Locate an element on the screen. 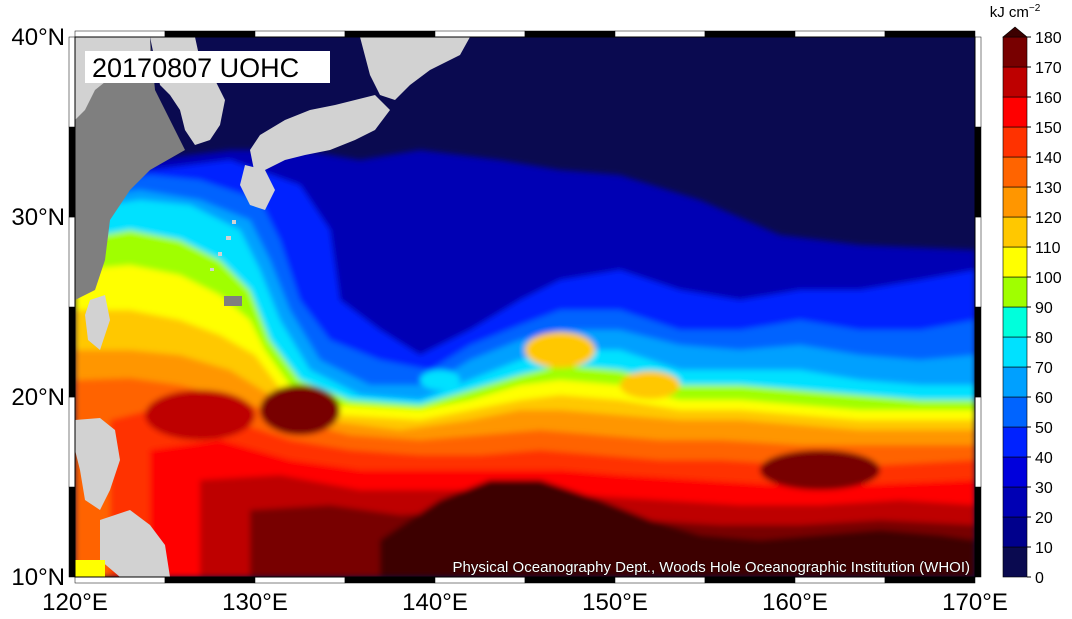  lat-tick-label: 40°N is located at coordinates (38, 37).